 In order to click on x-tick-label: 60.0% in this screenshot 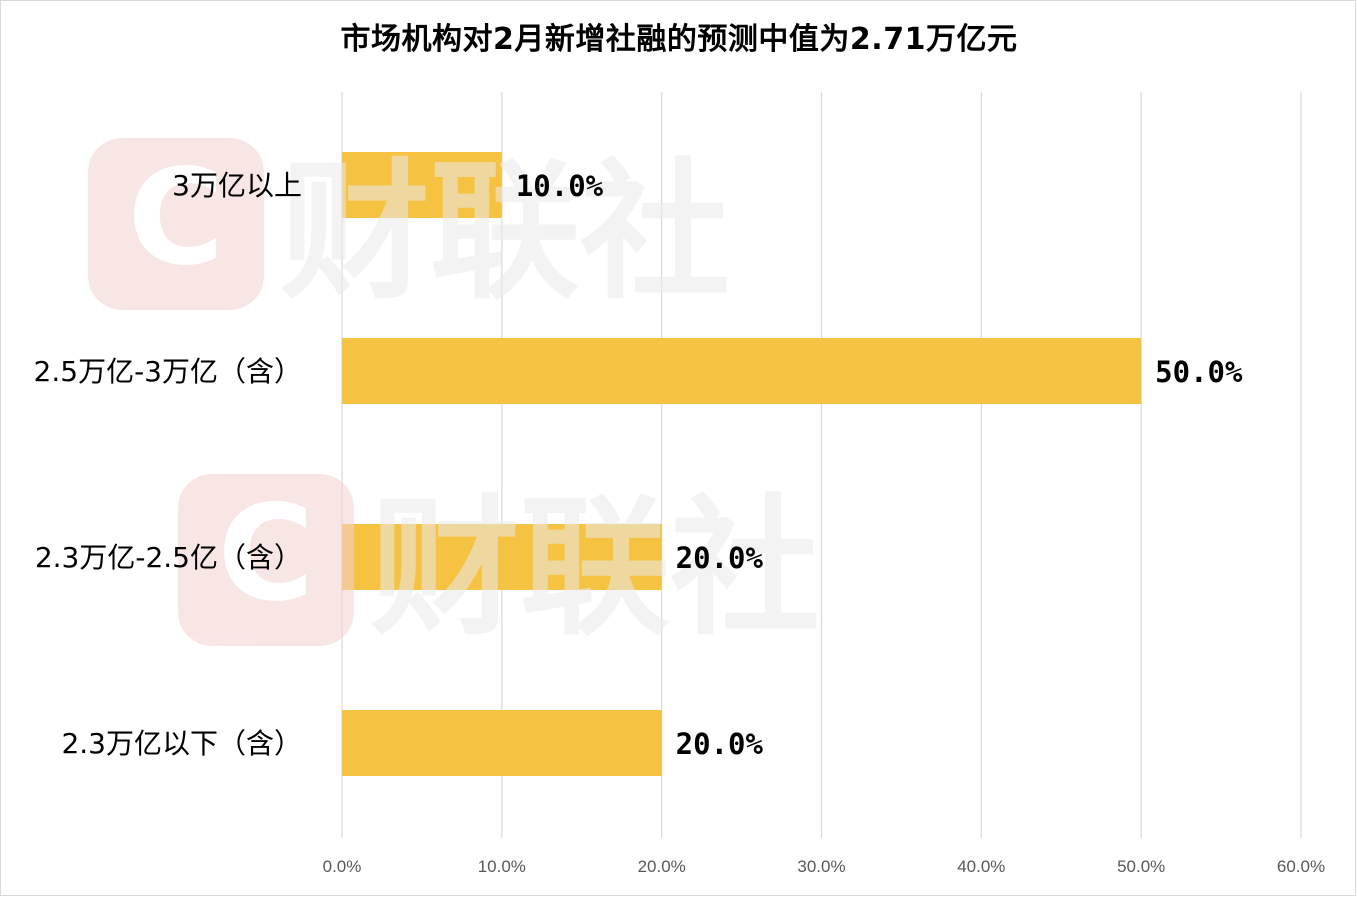, I will do `click(1301, 866)`.